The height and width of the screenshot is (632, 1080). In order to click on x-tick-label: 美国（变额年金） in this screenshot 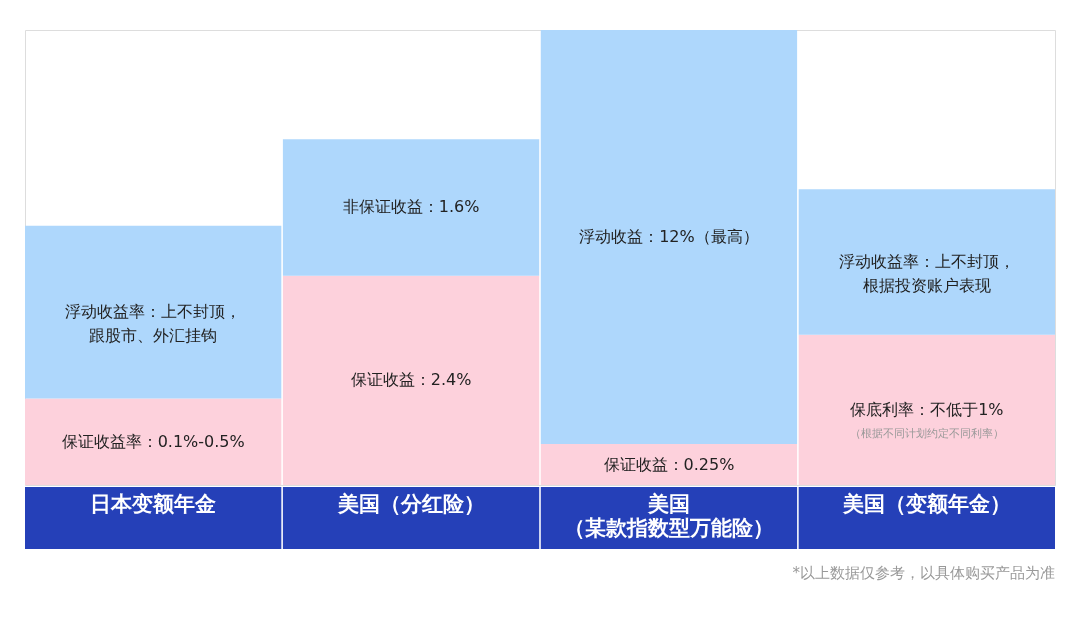, I will do `click(926, 503)`.